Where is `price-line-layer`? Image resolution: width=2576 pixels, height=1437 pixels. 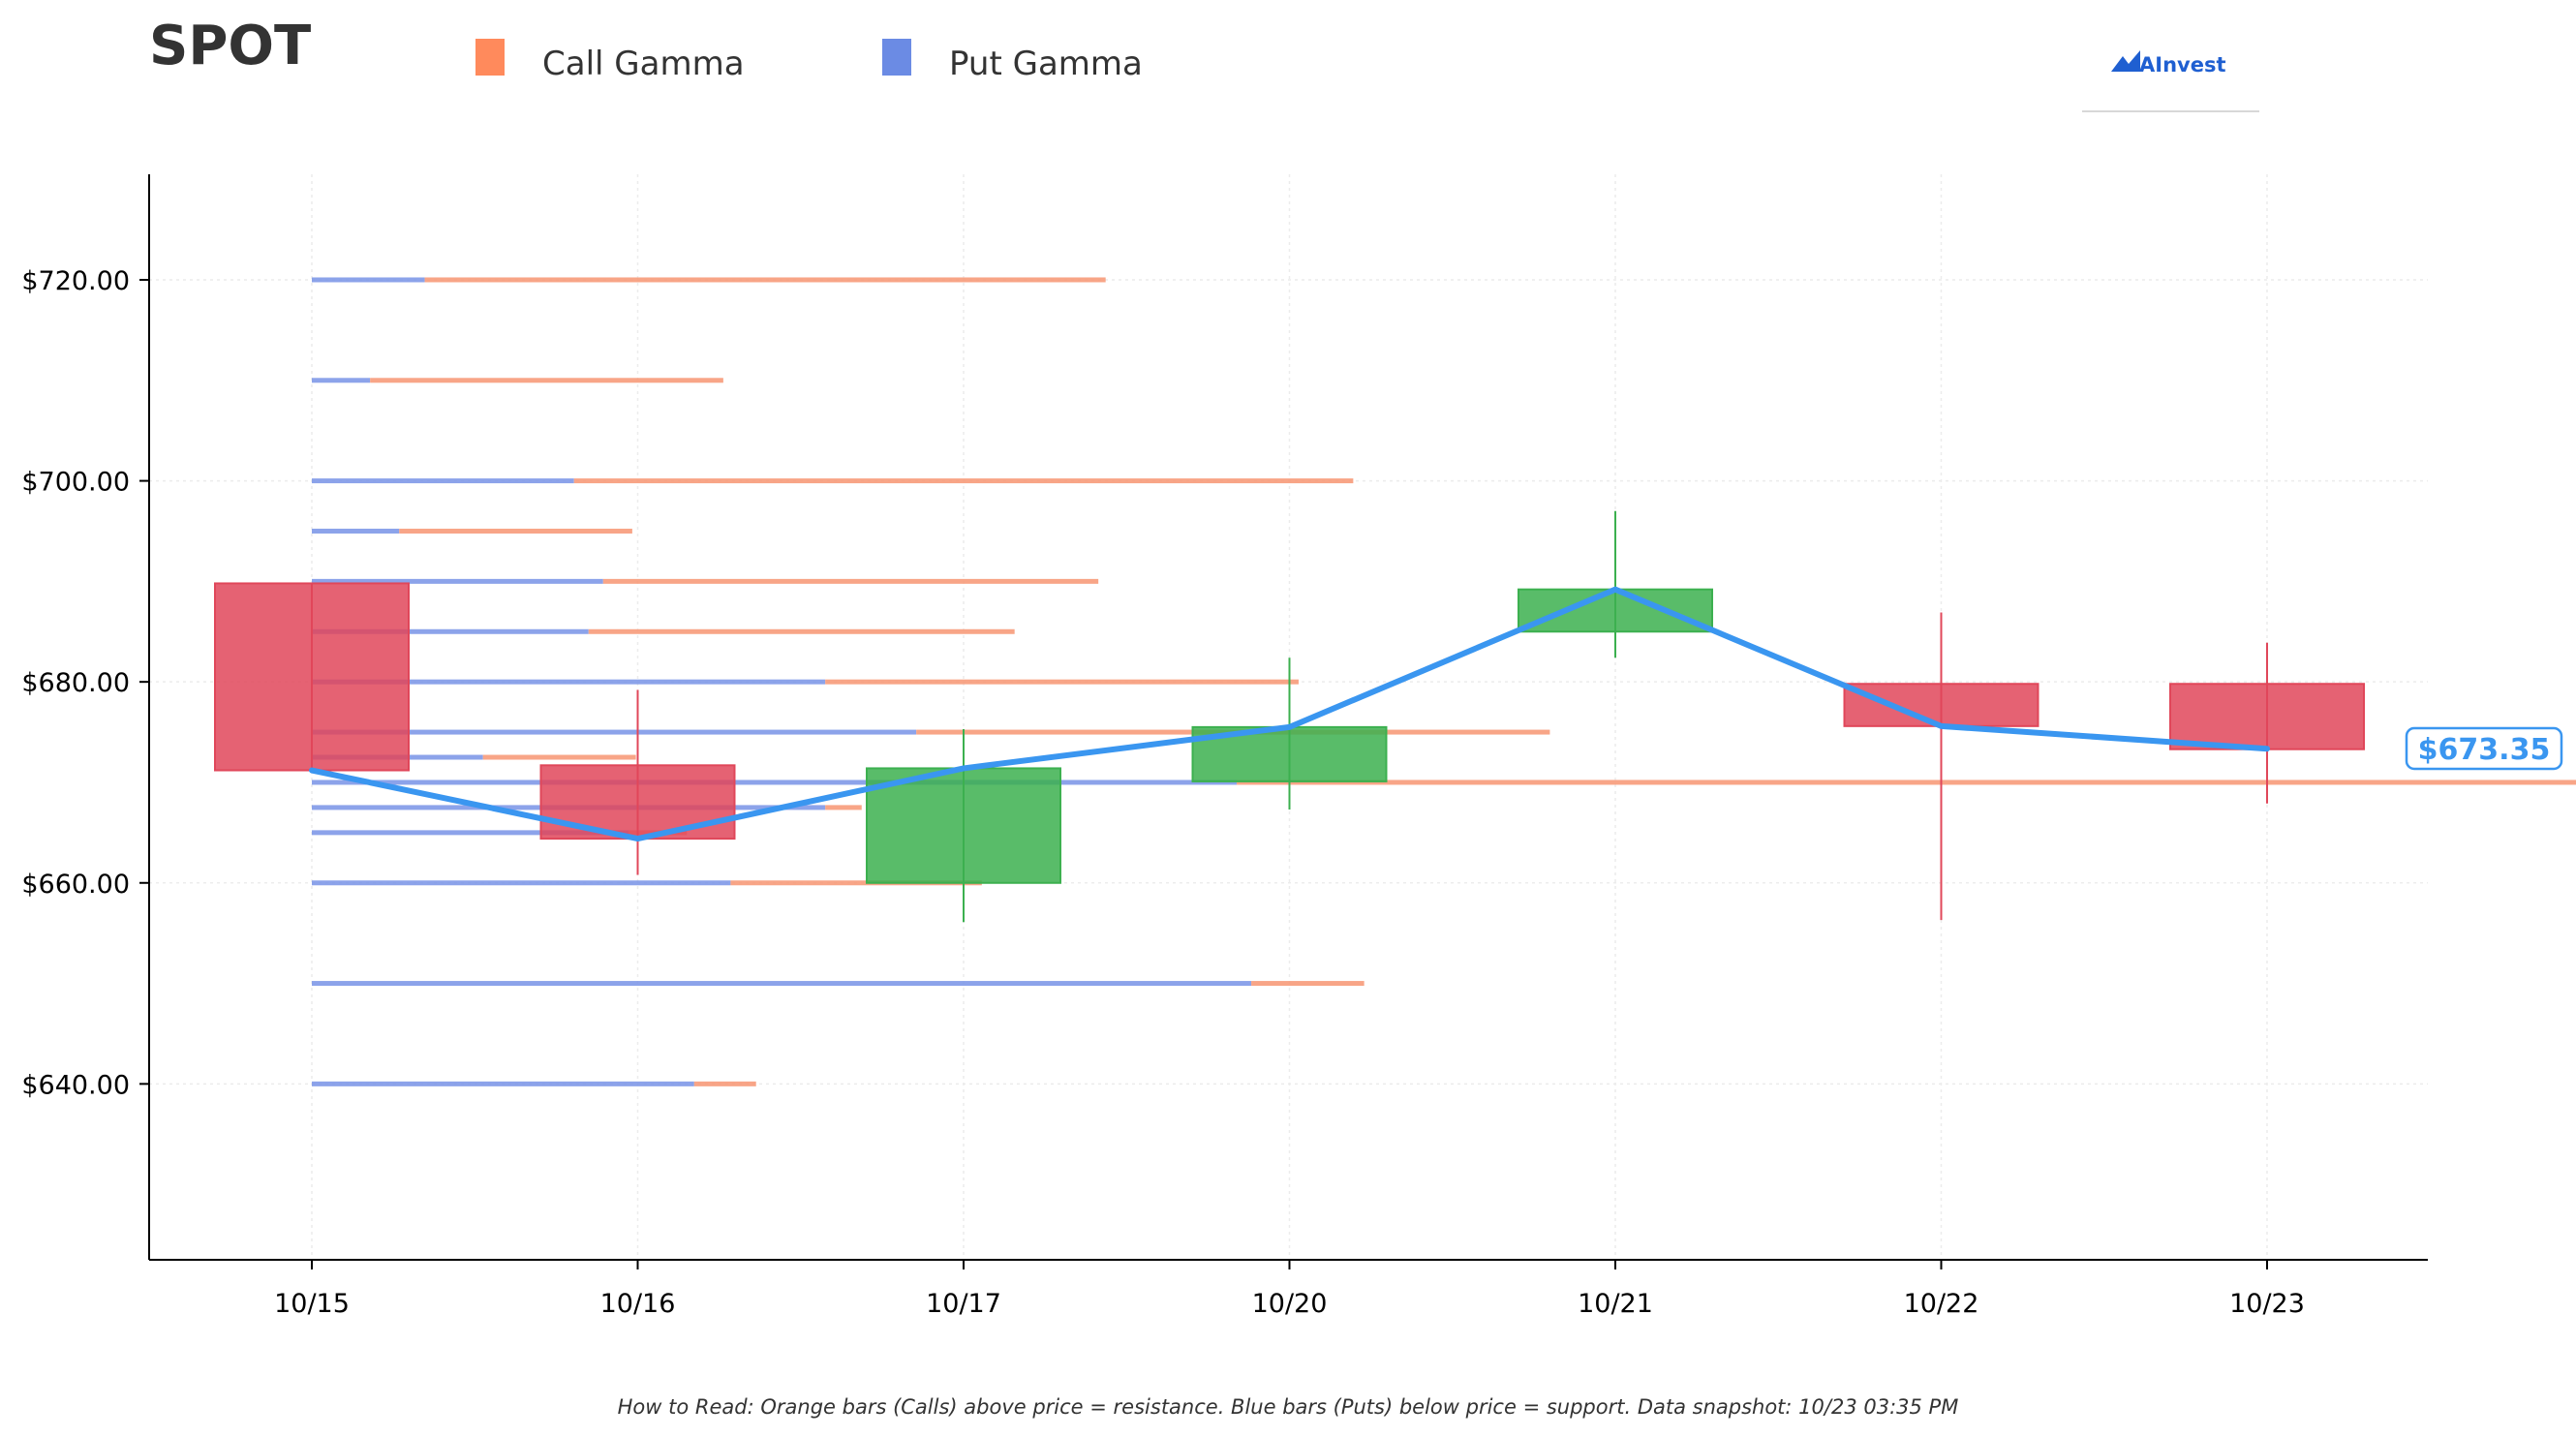 price-line-layer is located at coordinates (1289, 714).